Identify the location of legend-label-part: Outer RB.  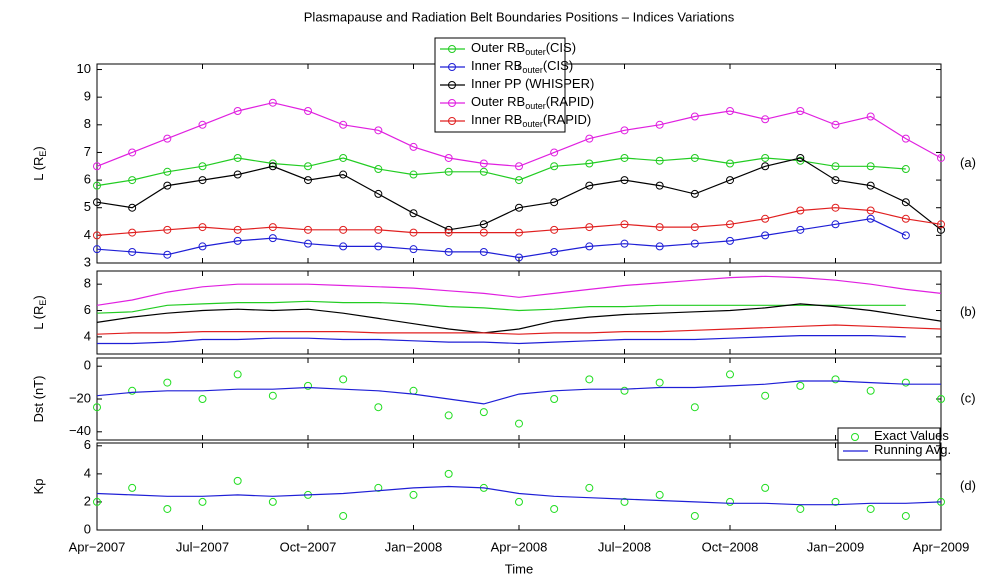
(498, 47).